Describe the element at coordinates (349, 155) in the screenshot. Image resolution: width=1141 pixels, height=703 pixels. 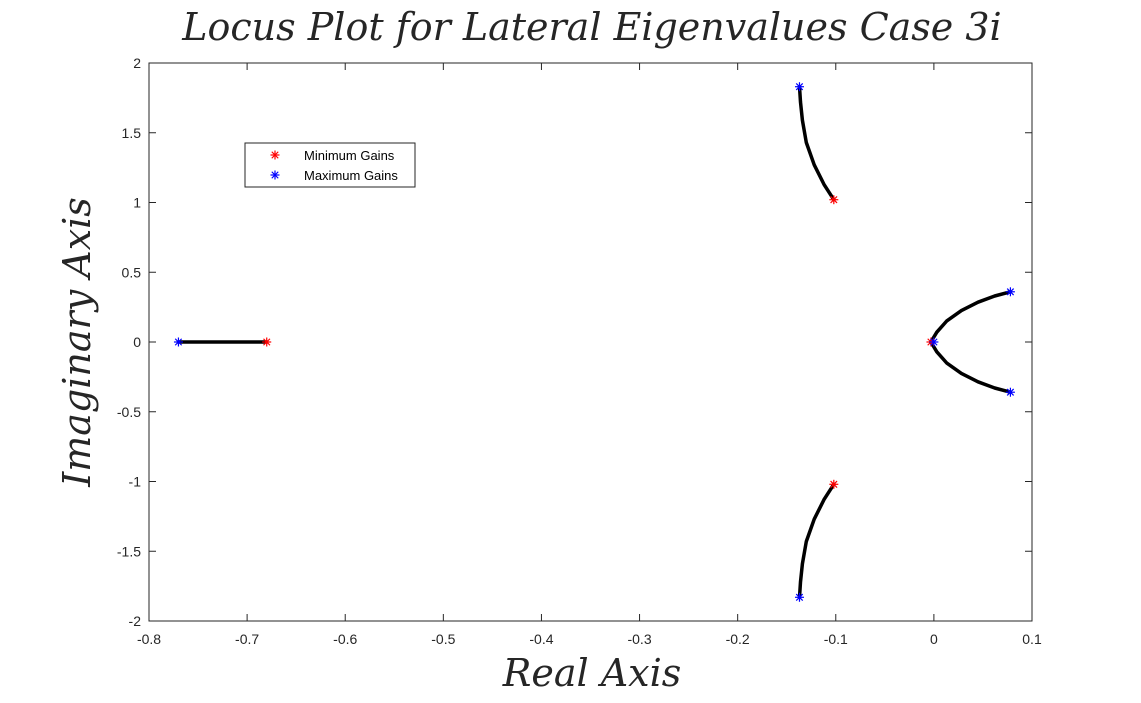
I see `legend-label: Minimum Gains` at that location.